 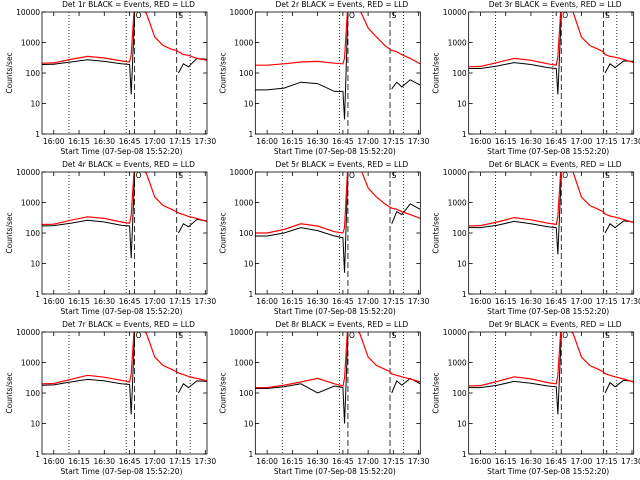 I want to click on chart-title: Det 5r BLACK = Events, RED = LLD, so click(x=341, y=164).